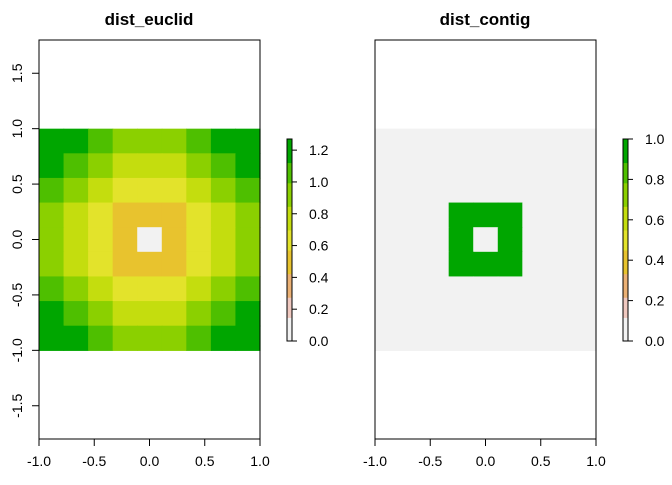 Image resolution: width=672 pixels, height=485 pixels. I want to click on y-tick-label: 1.5, so click(17, 73).